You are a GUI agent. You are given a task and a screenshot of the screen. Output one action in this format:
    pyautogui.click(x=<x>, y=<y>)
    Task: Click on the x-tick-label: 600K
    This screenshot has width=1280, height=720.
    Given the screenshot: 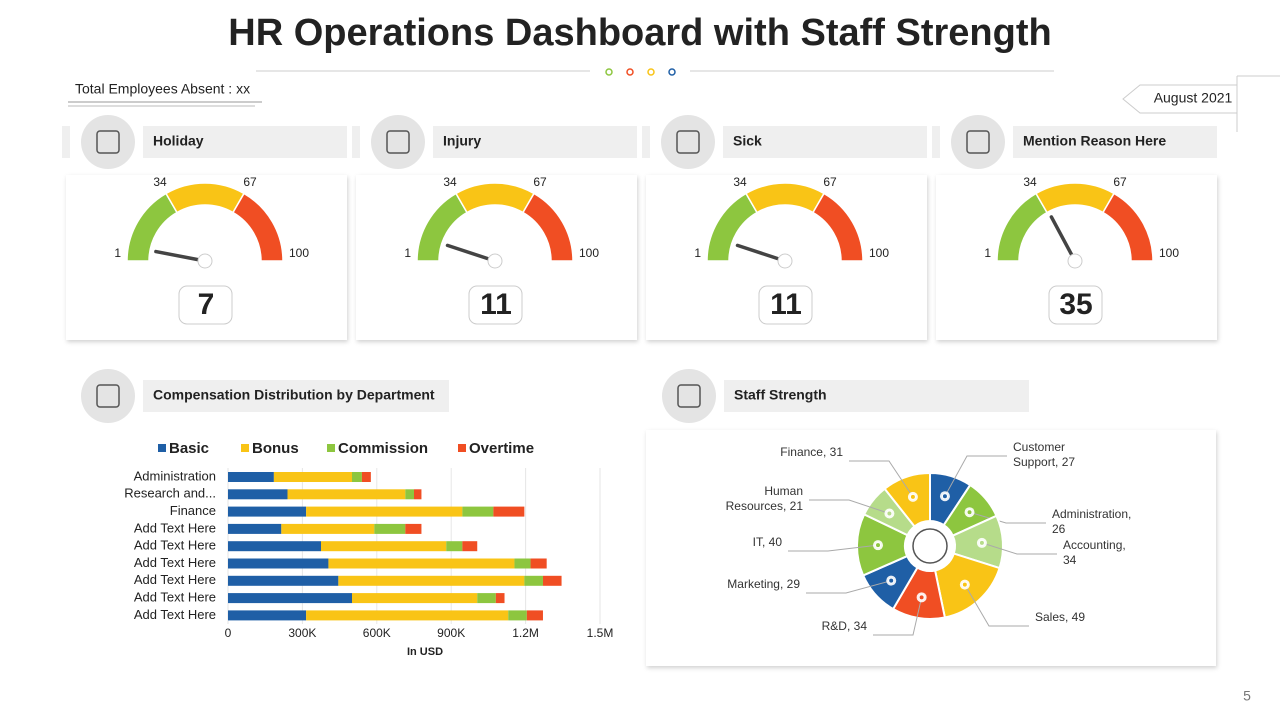 What is the action you would take?
    pyautogui.click(x=377, y=633)
    